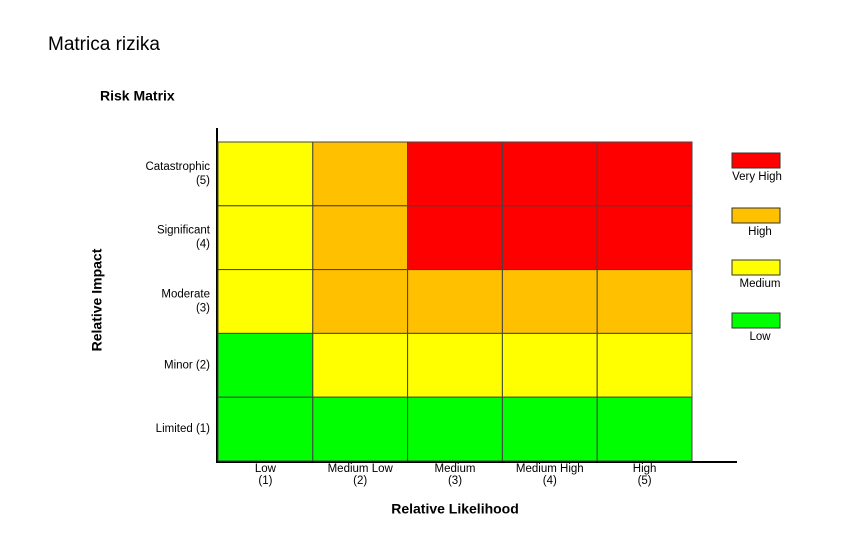  Describe the element at coordinates (760, 232) in the screenshot. I see `legend-label: High` at that location.